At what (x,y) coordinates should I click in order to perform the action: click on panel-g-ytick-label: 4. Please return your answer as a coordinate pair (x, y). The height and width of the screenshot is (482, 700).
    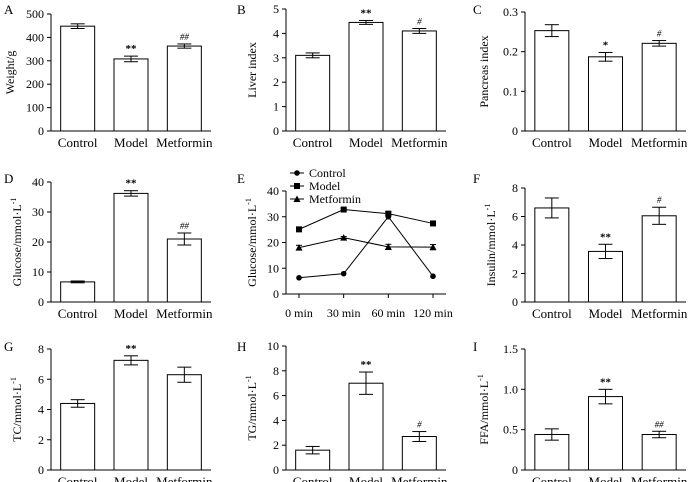
    Looking at the image, I should click on (41, 410).